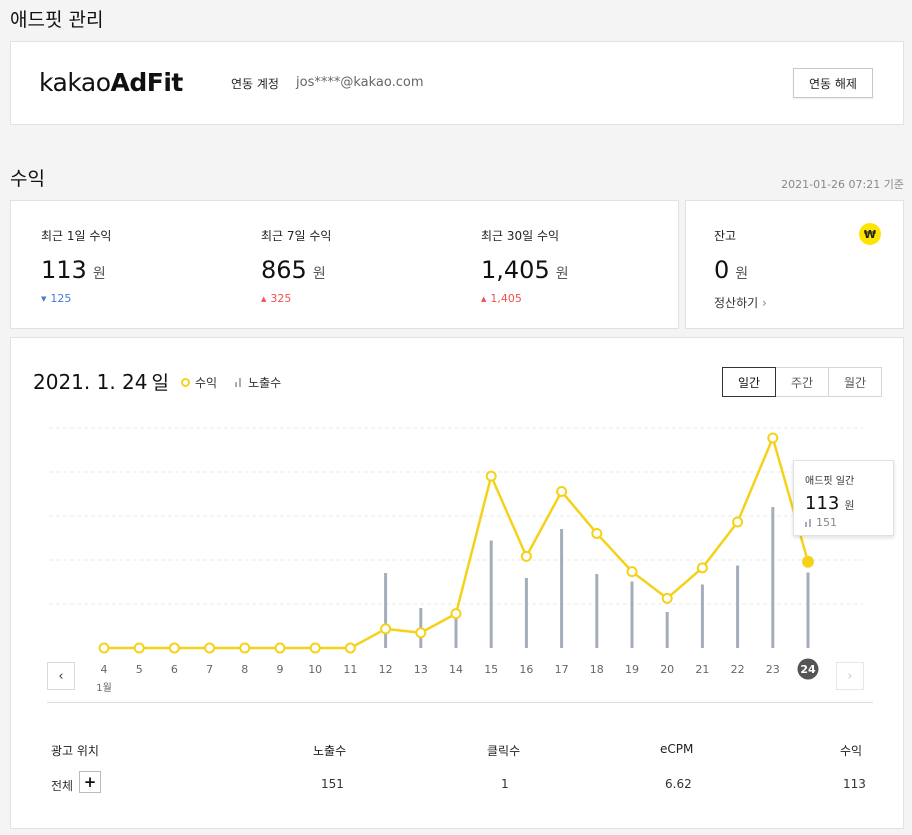  What do you see at coordinates (830, 481) in the screenshot?
I see `tooltip-title: 애드핏 일간` at bounding box center [830, 481].